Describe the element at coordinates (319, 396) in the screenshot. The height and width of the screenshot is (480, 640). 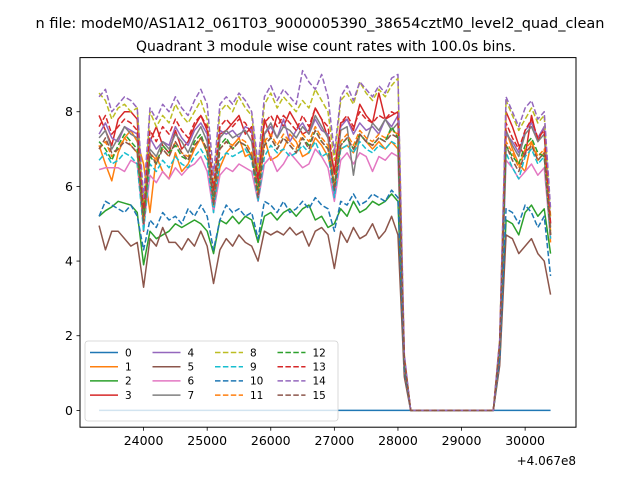
I see `legend-label-15: 15` at that location.